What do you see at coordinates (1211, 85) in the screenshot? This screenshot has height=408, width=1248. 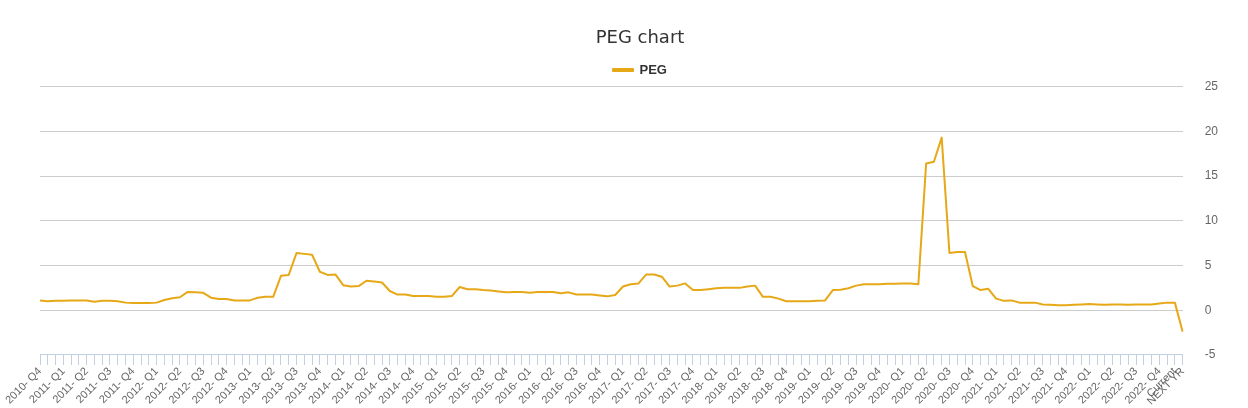 I see `y-tick-label: 25` at bounding box center [1211, 85].